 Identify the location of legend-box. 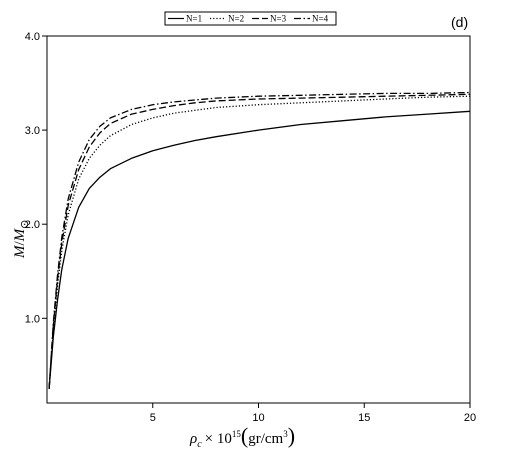
(250, 18).